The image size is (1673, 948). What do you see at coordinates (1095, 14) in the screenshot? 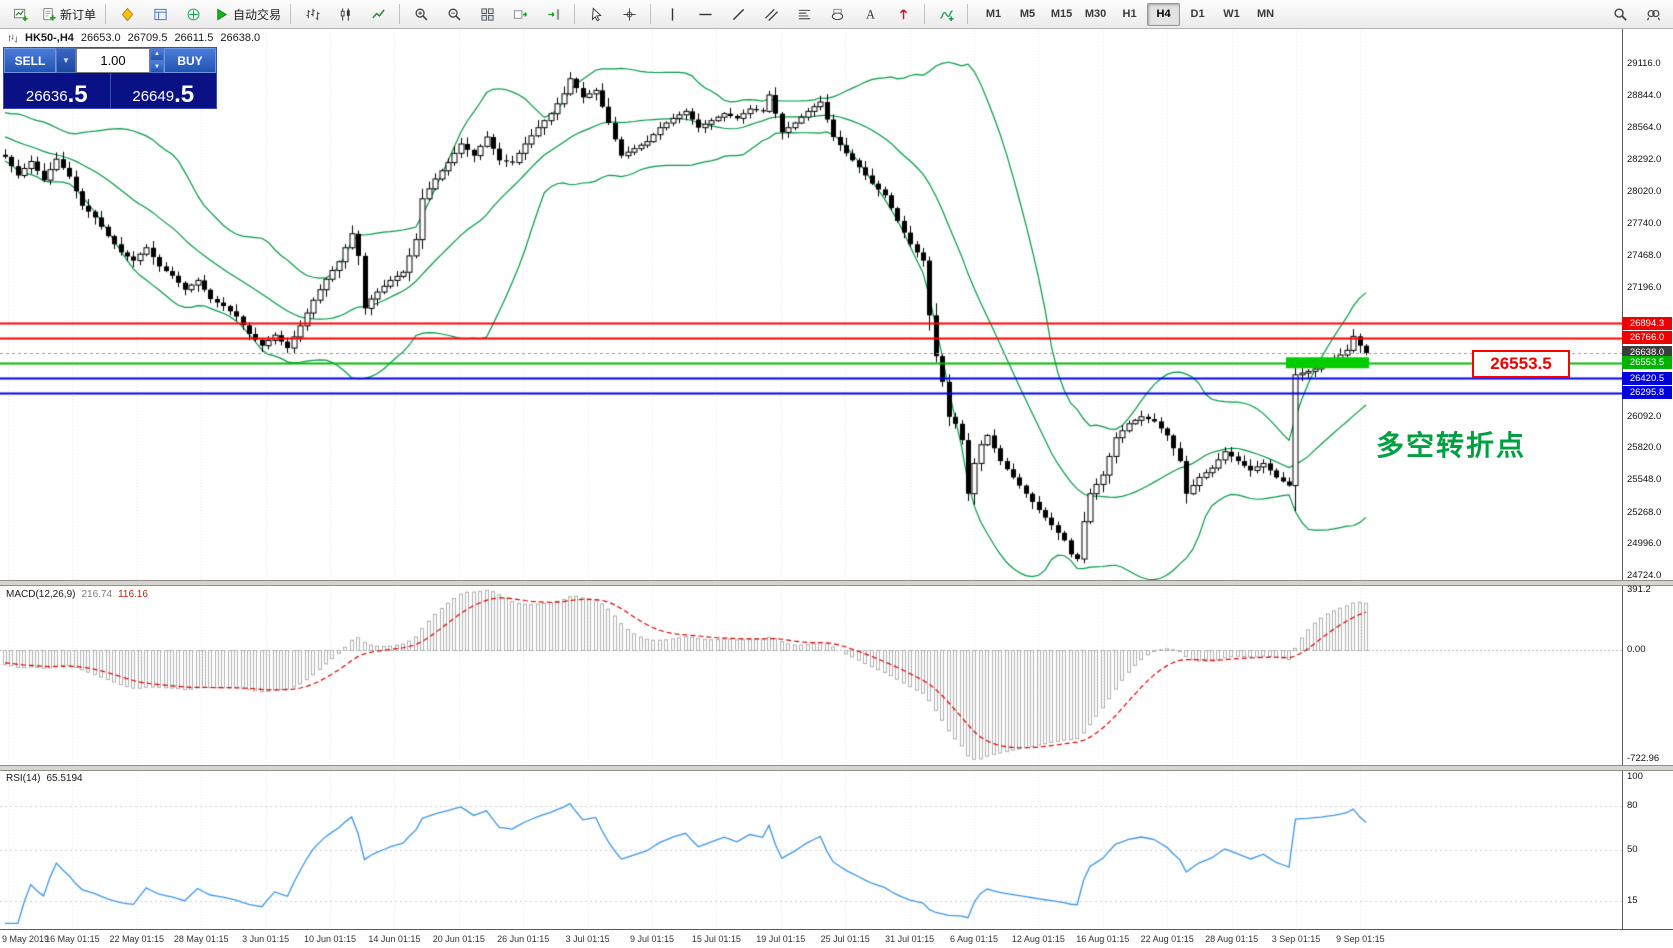
I see `timeframe-m30-button: M30` at bounding box center [1095, 14].